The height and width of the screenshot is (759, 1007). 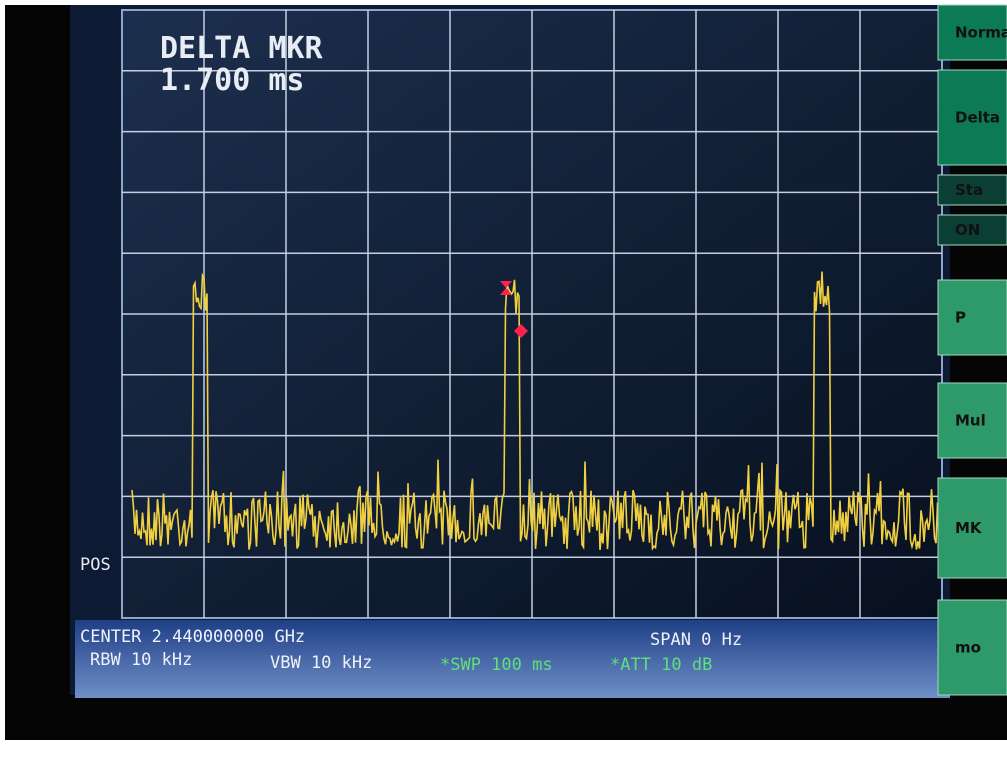 I want to click on detector: POS, so click(x=95, y=565).